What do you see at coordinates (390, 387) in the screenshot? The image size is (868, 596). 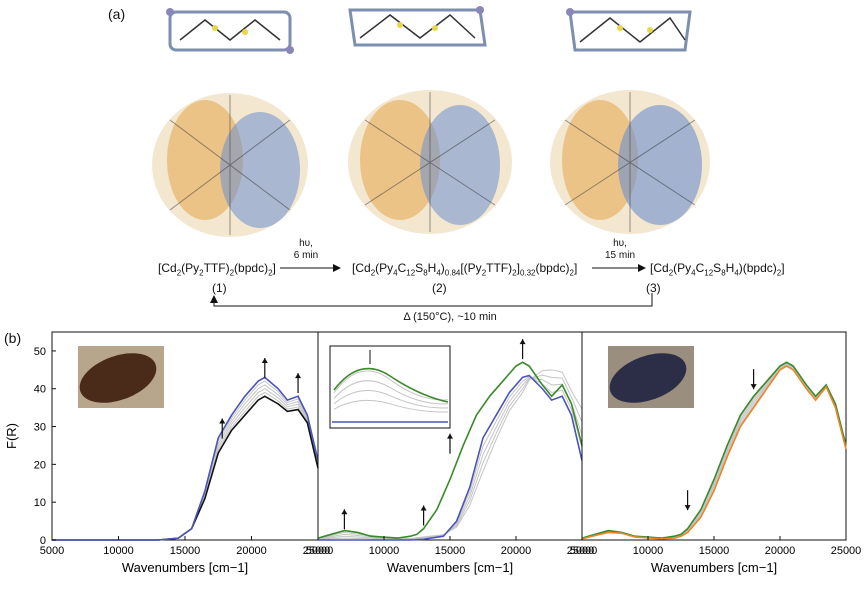 I see `zoom-inset` at bounding box center [390, 387].